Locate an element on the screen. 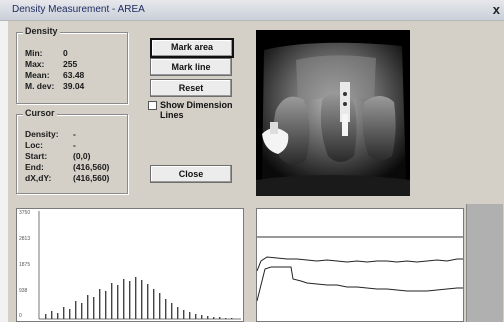 The width and height of the screenshot is (504, 326). profile-svg is located at coordinates (359, 269).